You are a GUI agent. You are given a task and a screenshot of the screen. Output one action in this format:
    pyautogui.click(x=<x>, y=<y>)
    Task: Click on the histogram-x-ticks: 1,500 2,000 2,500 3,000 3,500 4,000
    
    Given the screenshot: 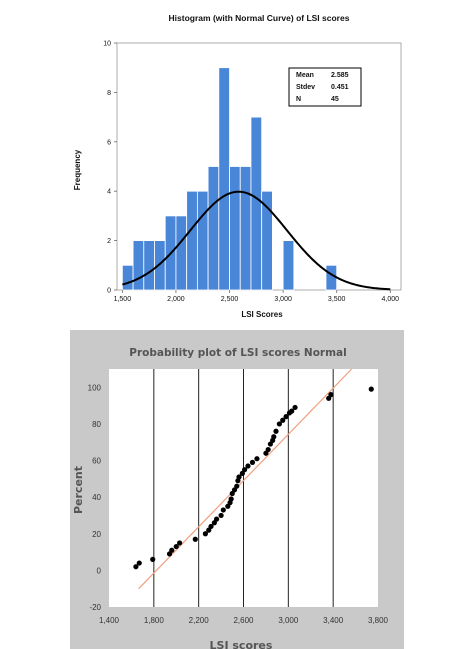 What is the action you would take?
    pyautogui.click(x=257, y=296)
    